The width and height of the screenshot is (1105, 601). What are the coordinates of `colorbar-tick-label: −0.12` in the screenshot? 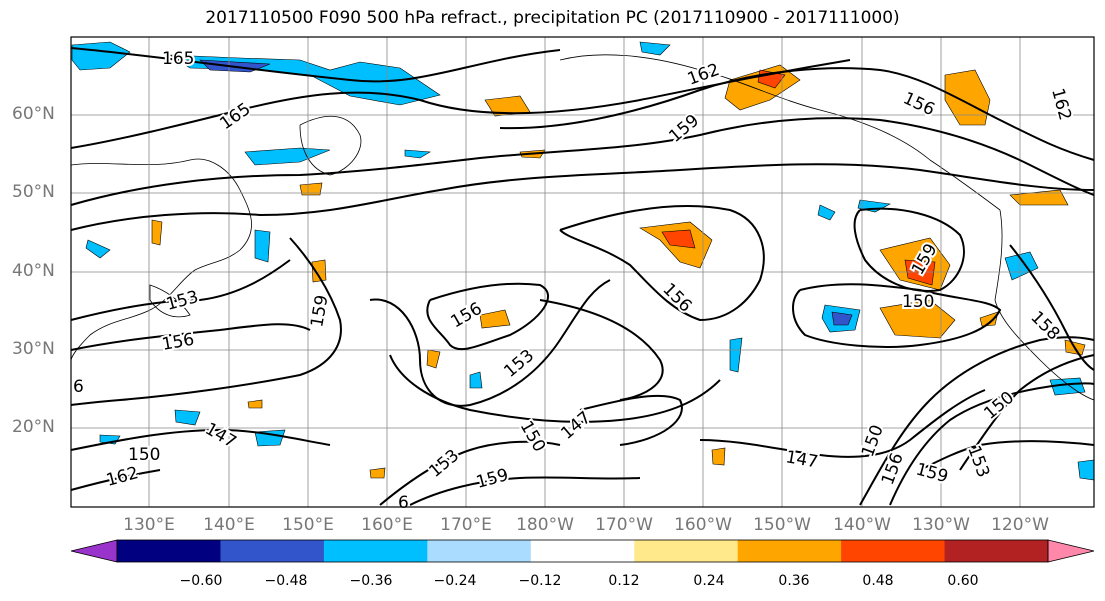 It's located at (540, 581).